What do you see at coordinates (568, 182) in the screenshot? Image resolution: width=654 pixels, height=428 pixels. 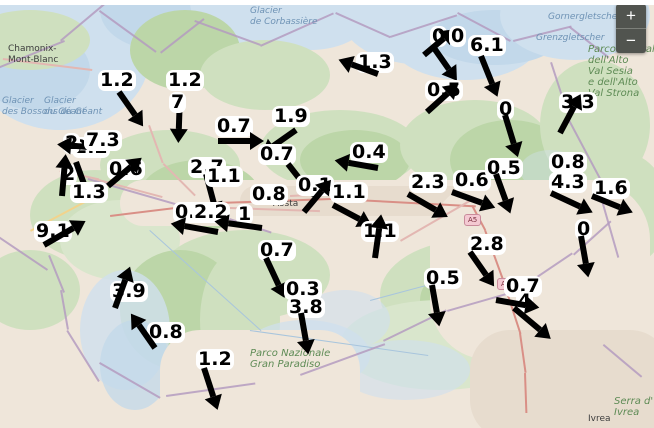 I see `annotation-value-label: 4.3` at bounding box center [568, 182].